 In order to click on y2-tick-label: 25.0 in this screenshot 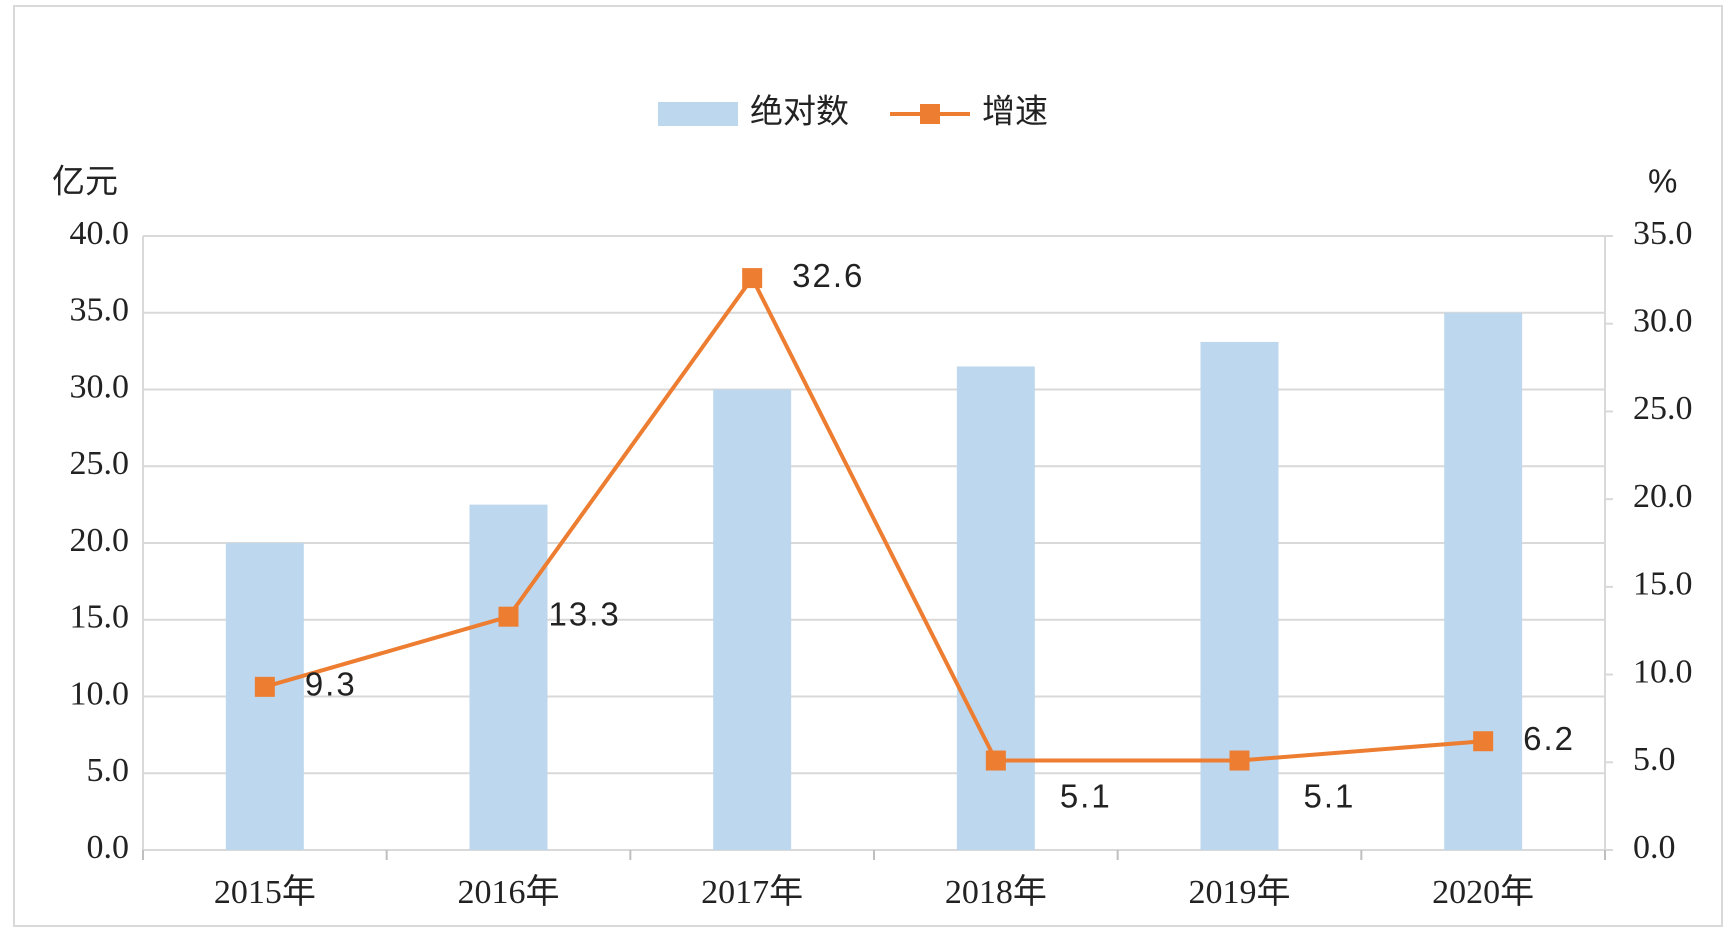, I will do `click(1663, 408)`.